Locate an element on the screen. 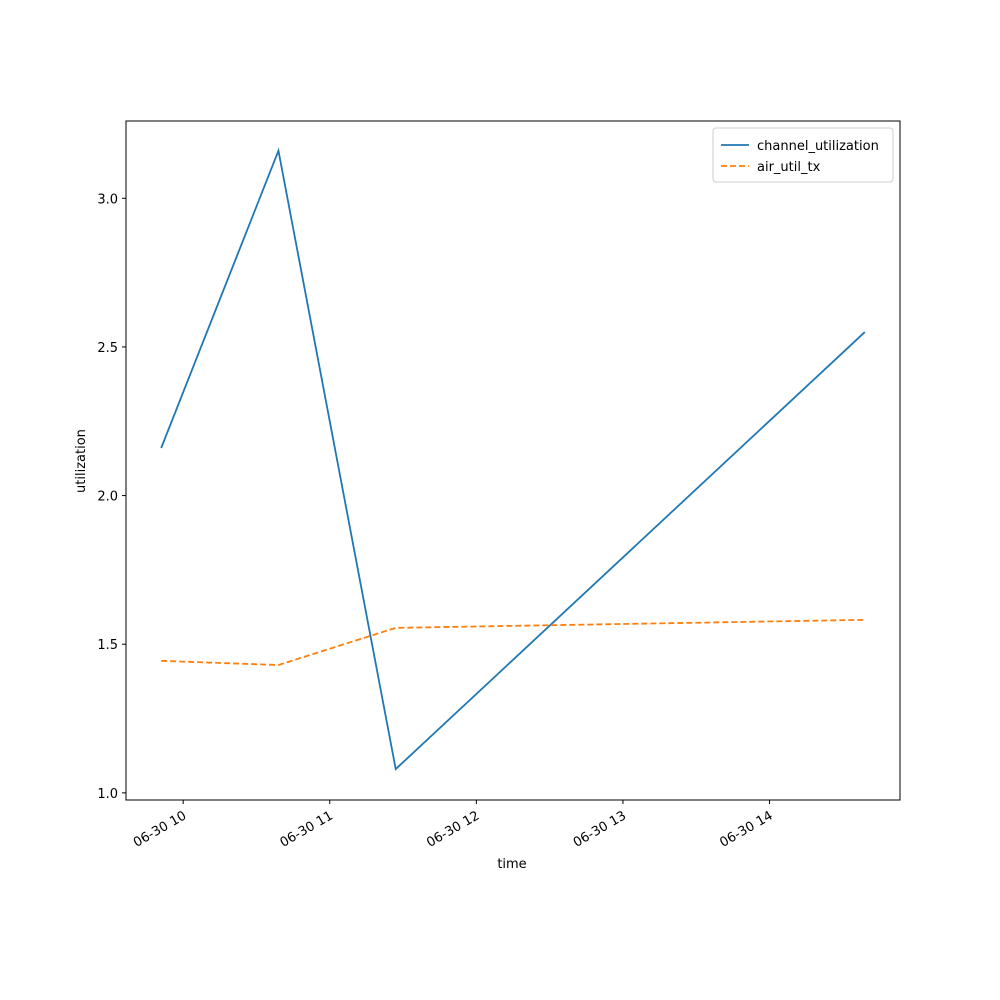 This screenshot has width=1000, height=1000. x-axis-label: time is located at coordinates (511, 864).